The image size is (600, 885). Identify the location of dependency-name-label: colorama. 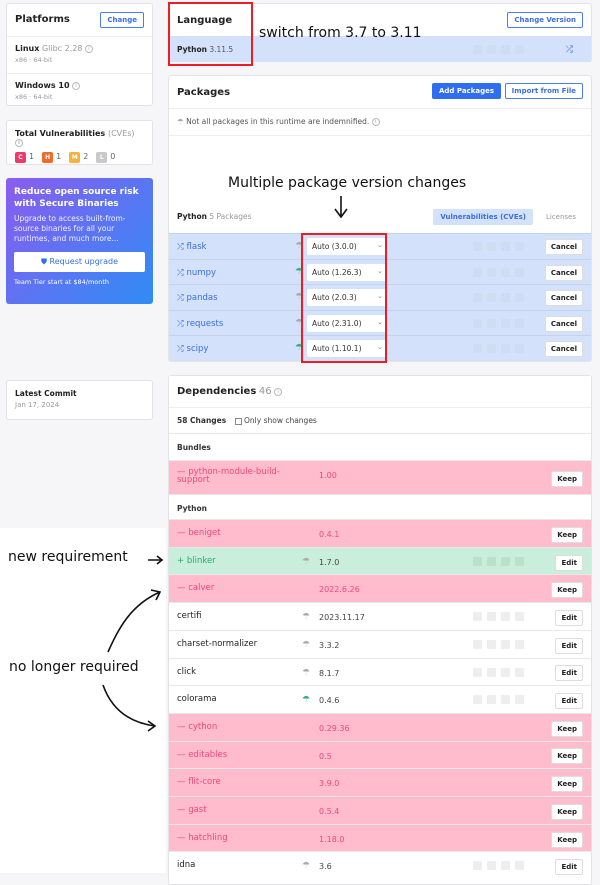
(197, 699).